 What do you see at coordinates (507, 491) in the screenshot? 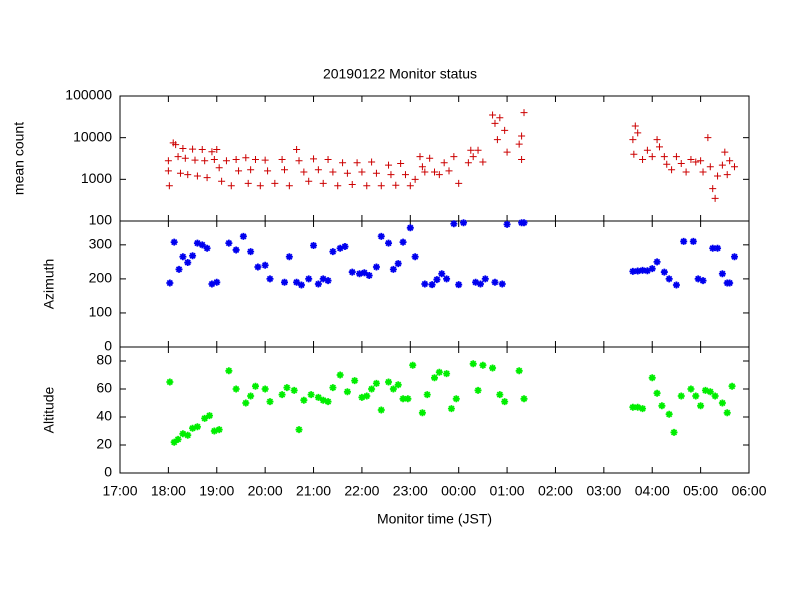
I see `x-tick-label: 01:00` at bounding box center [507, 491].